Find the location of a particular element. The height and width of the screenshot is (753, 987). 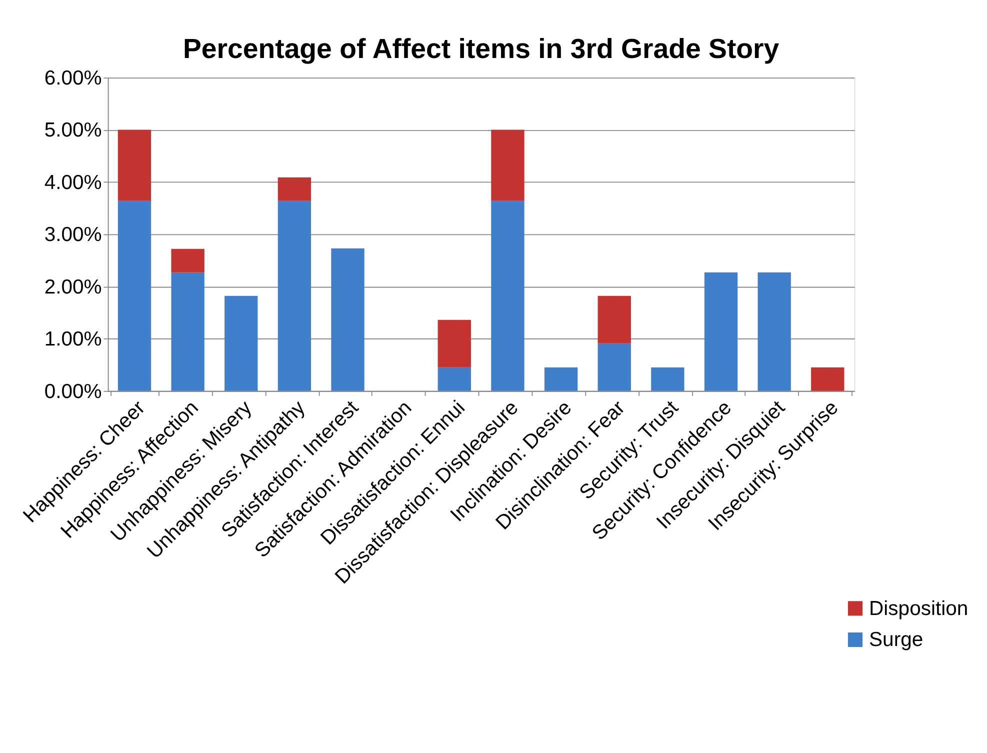

y-tick-label: 0.00% is located at coordinates (73, 391).